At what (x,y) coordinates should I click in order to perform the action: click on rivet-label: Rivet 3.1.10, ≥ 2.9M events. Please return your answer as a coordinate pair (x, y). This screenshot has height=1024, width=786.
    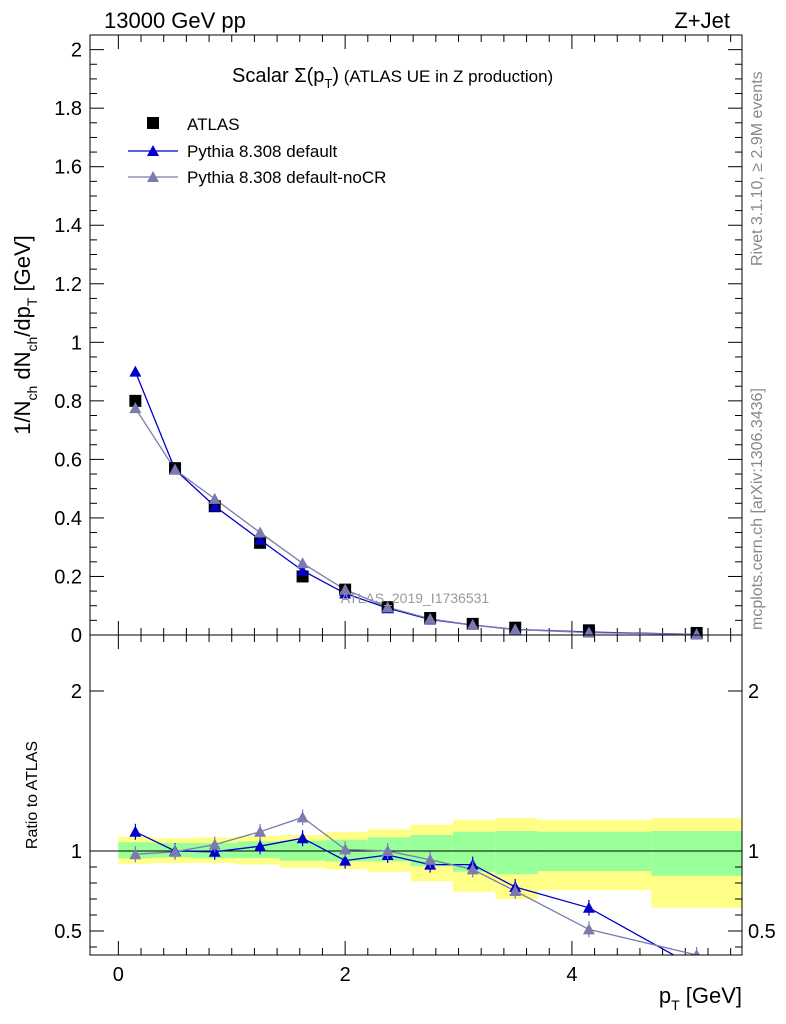
    Looking at the image, I should click on (757, 168).